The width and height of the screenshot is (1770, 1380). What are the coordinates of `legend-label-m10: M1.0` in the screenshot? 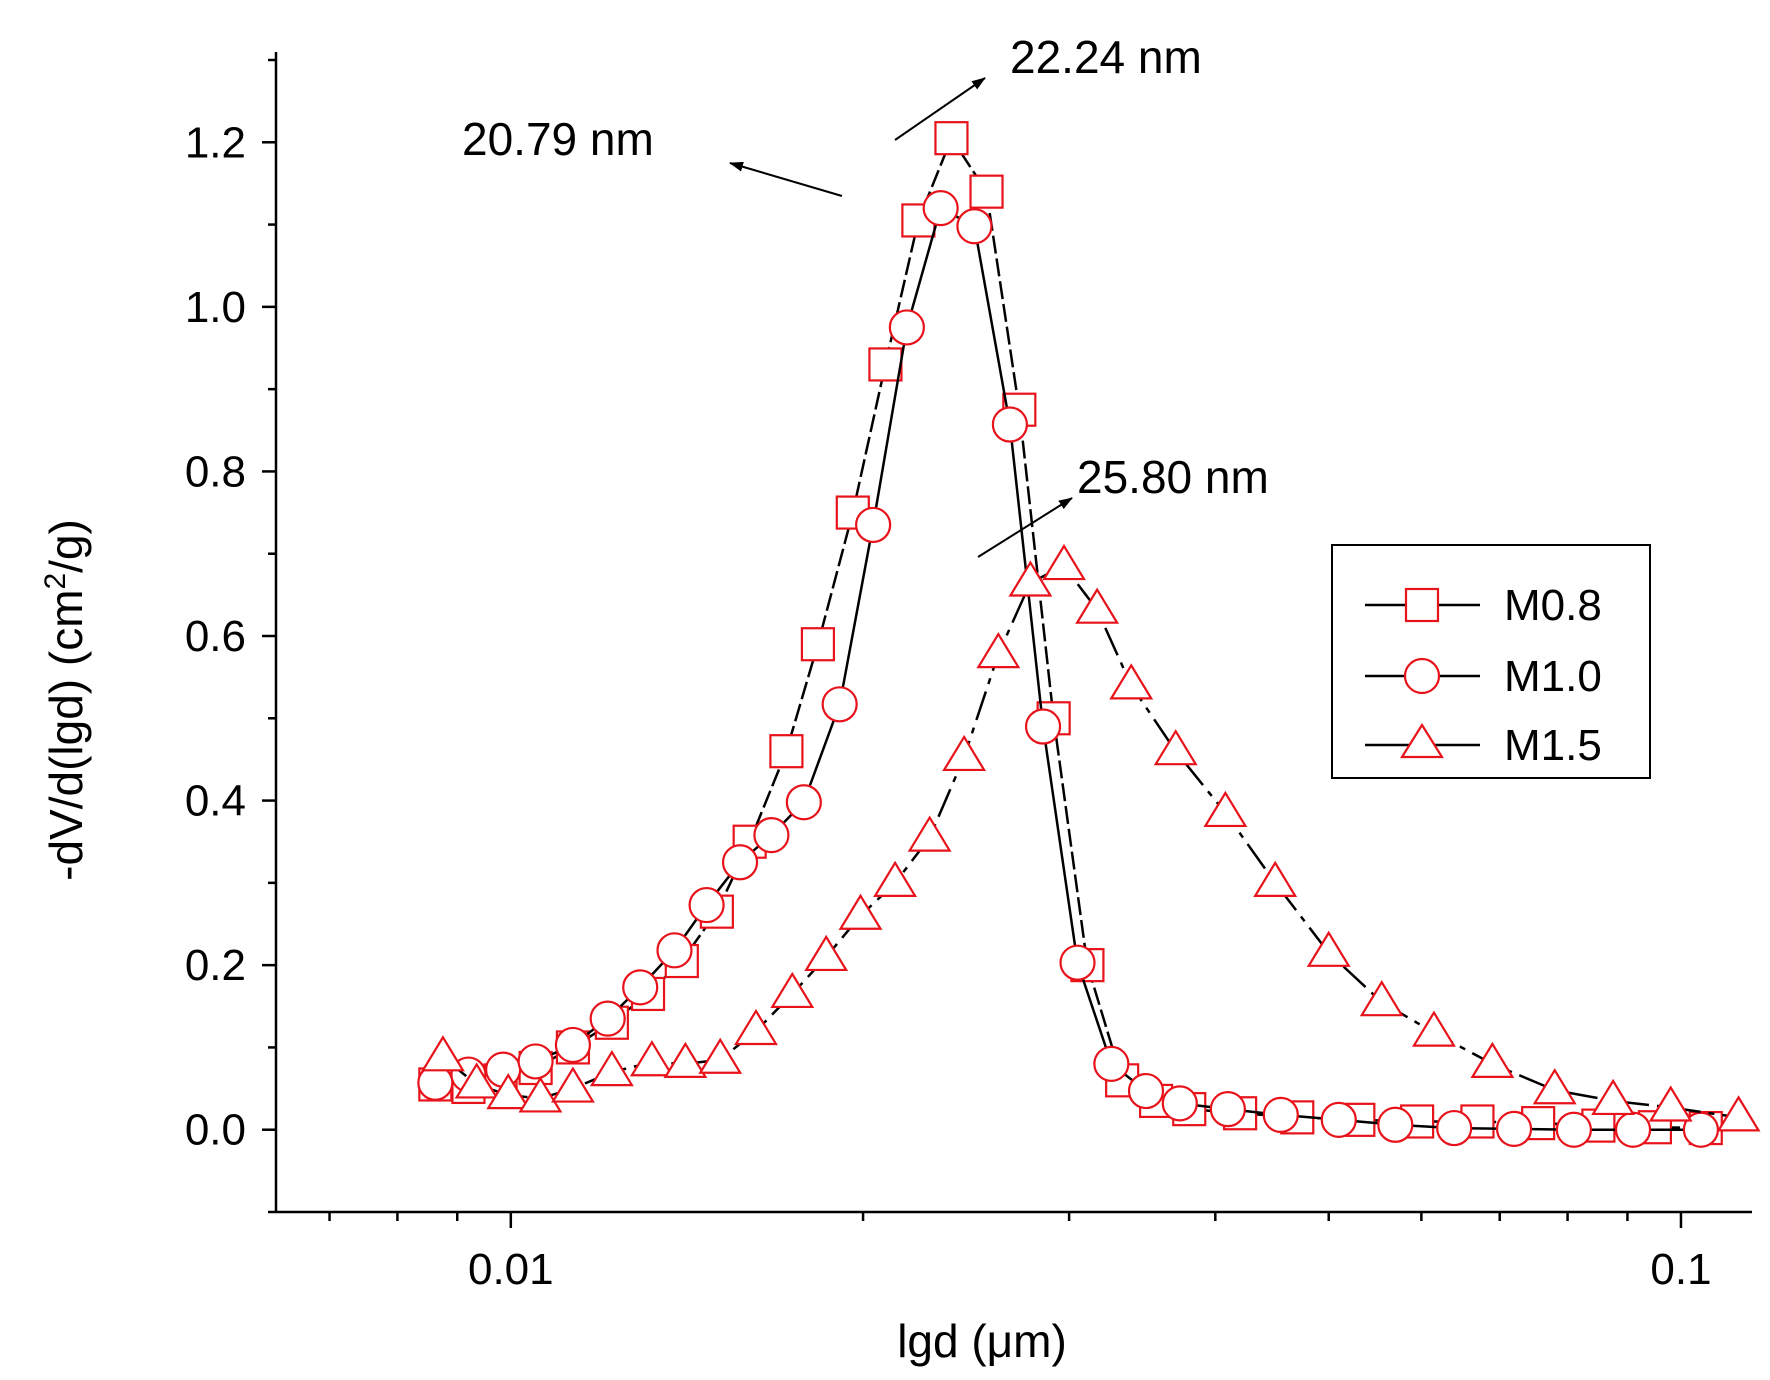 It's located at (1553, 676).